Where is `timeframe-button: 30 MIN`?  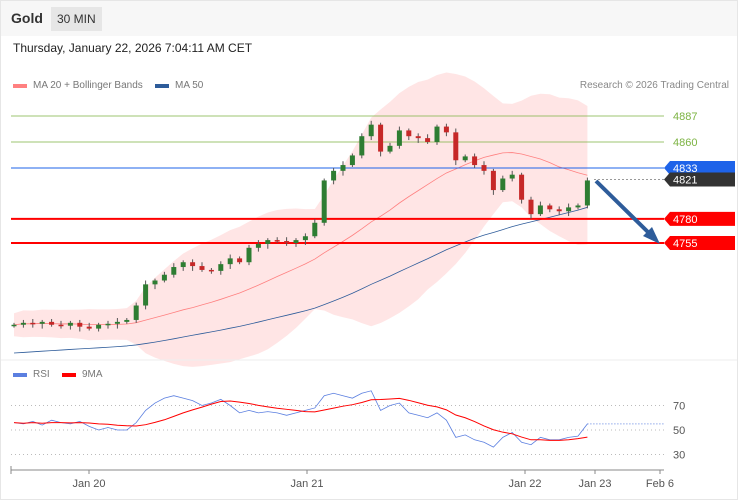
timeframe-button: 30 MIN is located at coordinates (76, 19).